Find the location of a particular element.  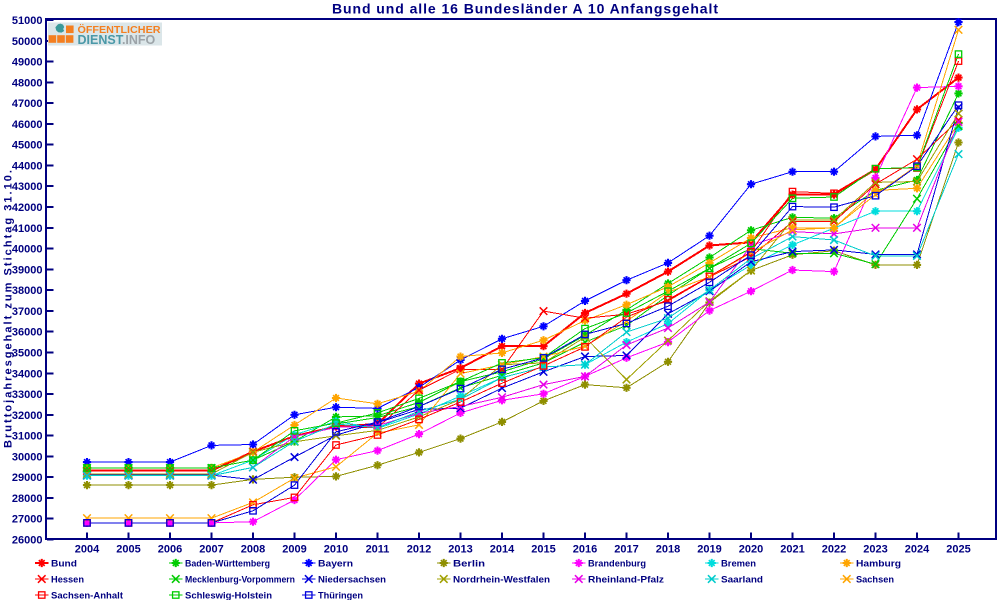

svg-text: Mecklenburg-Vorpommern is located at coordinates (240, 580).